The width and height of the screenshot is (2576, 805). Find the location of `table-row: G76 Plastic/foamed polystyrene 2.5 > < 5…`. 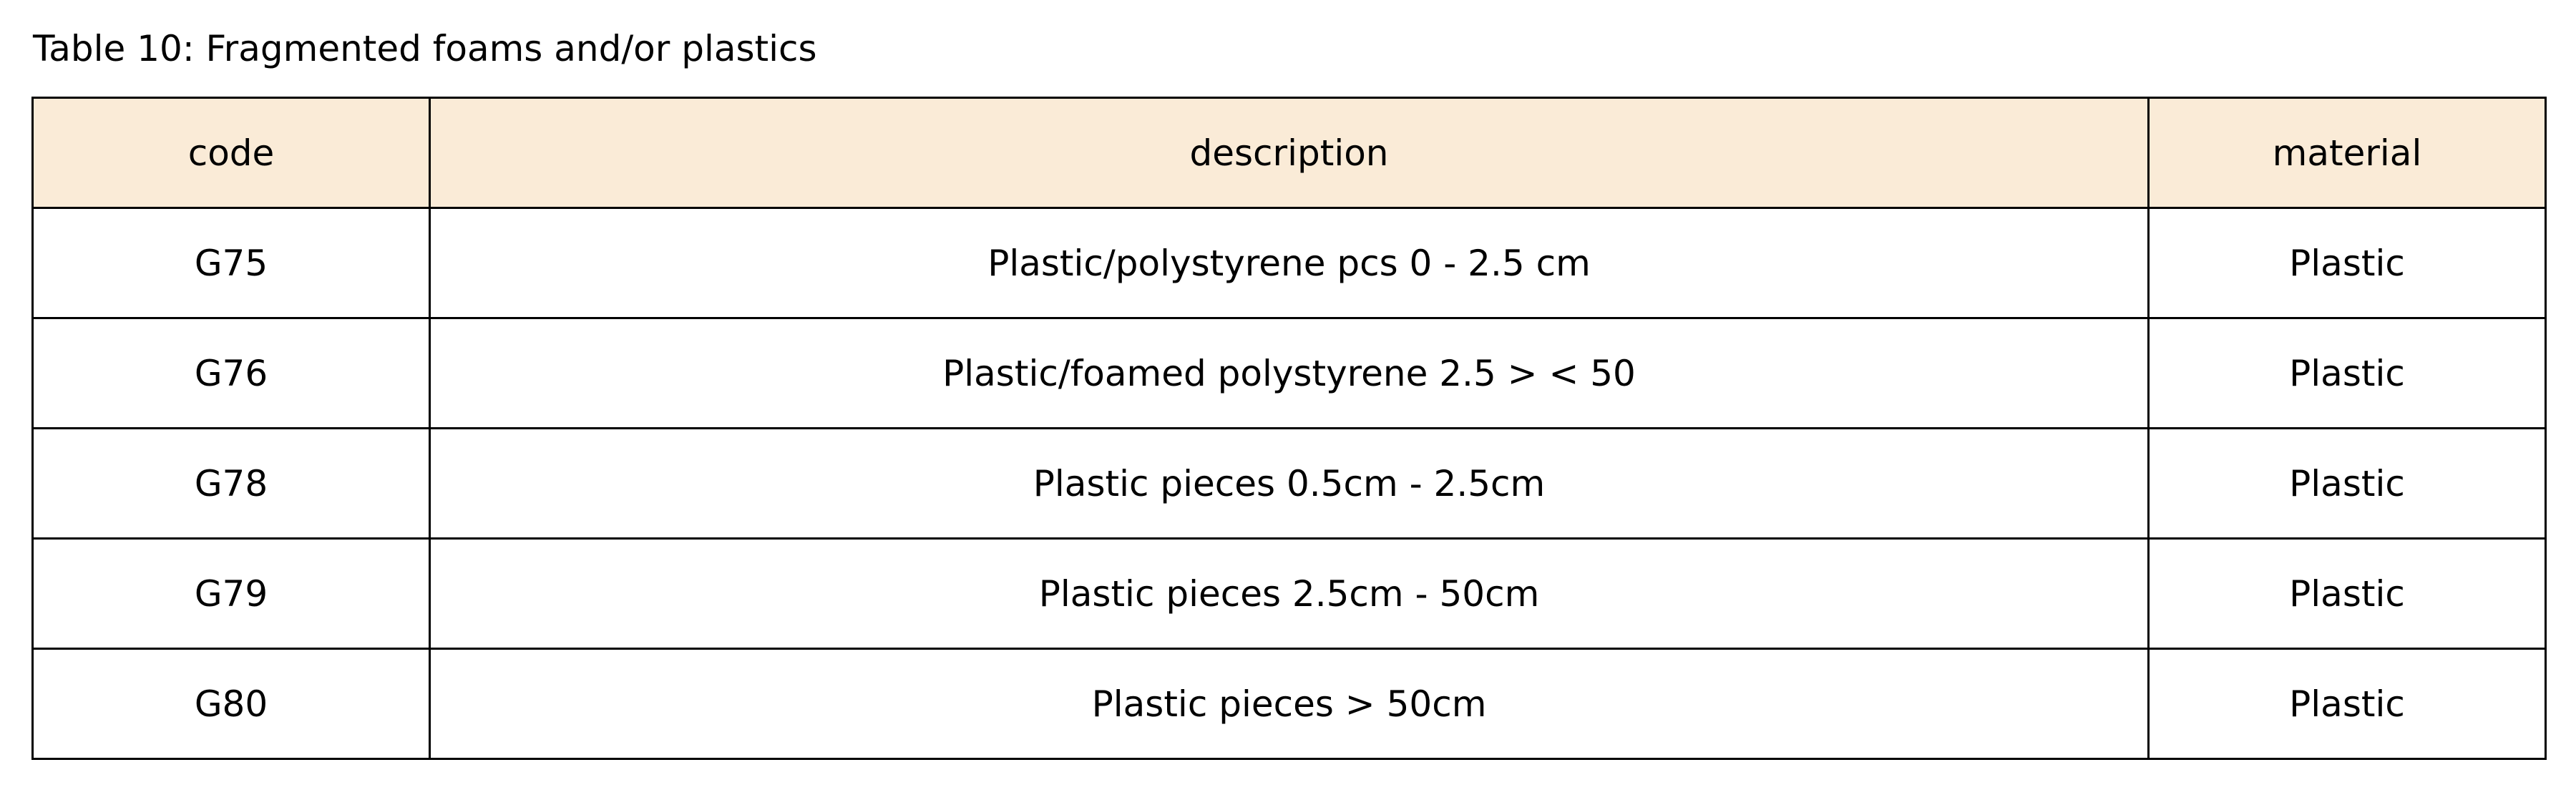

table-row: G76 Plastic/foamed polystyrene 2.5 > < 5… is located at coordinates (1289, 373).